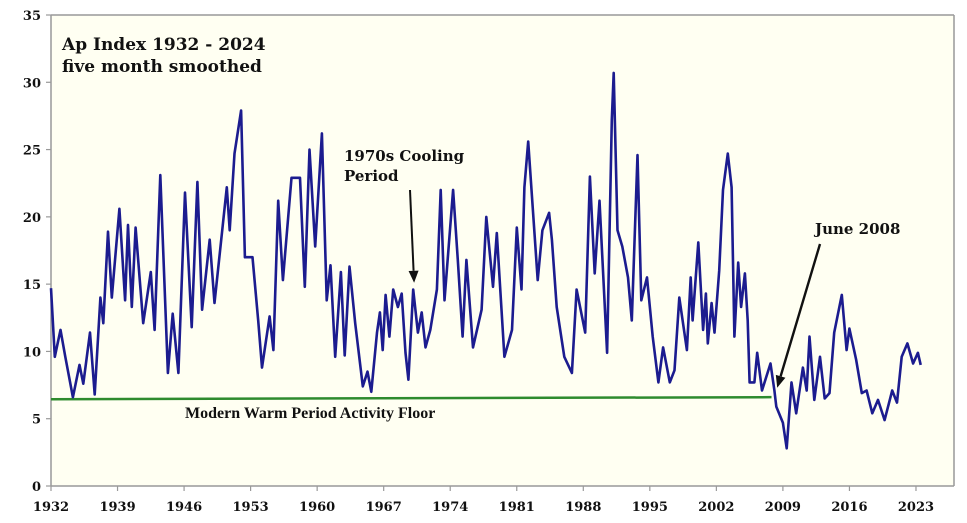 This screenshot has width=967, height=523. What do you see at coordinates (32, 285) in the screenshot?
I see `y-tick-label: 15` at bounding box center [32, 285].